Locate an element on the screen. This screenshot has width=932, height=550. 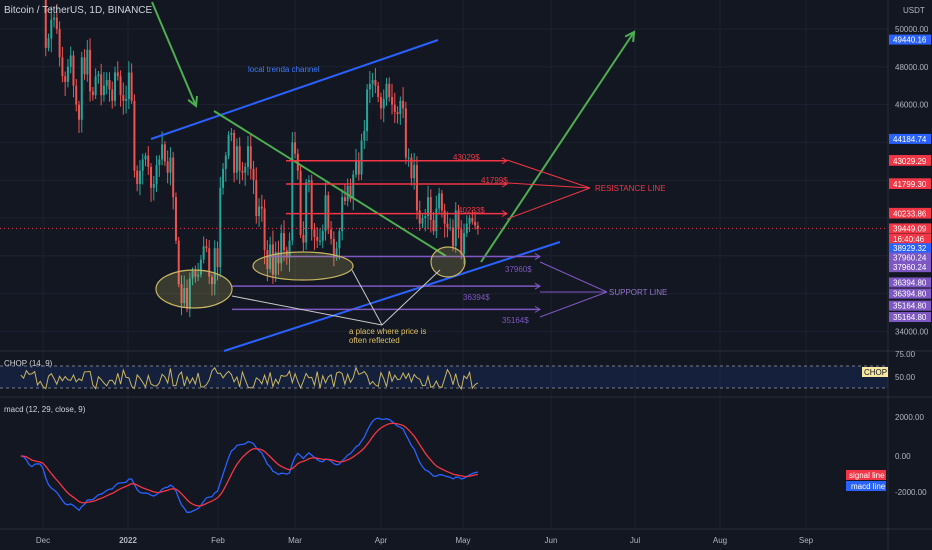
support-label: SUPPORT LINE is located at coordinates (638, 292).